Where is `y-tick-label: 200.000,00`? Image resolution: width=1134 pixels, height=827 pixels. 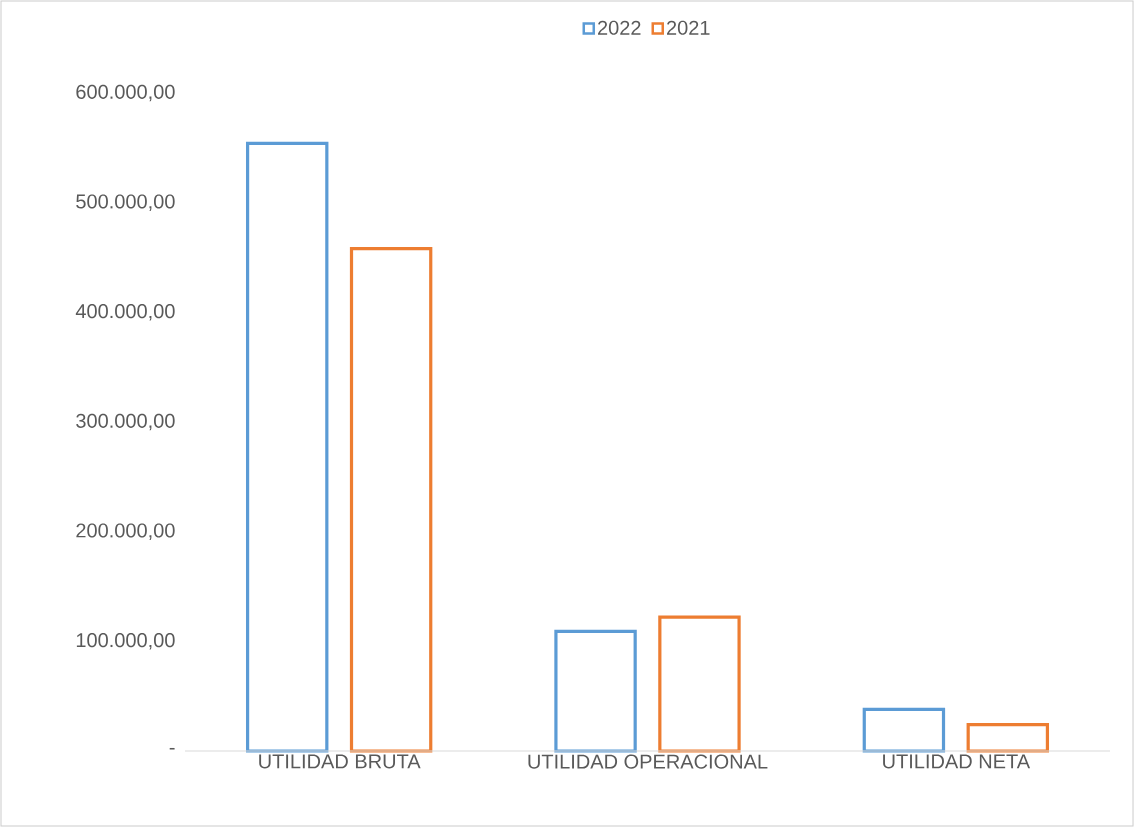 y-tick-label: 200.000,00 is located at coordinates (125, 531).